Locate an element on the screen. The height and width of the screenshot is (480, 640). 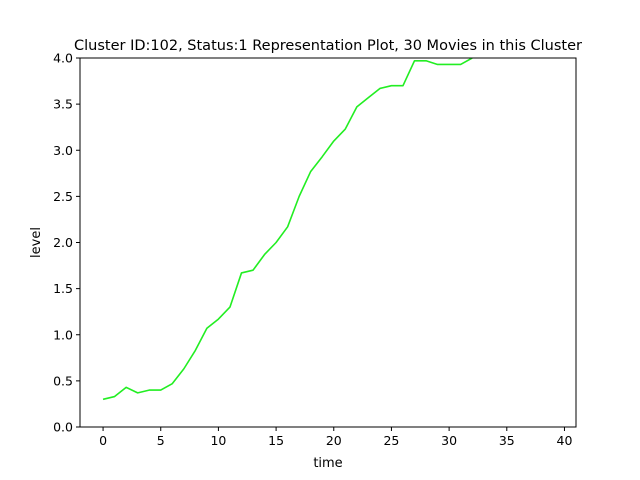
y-tick-label: 1.5 is located at coordinates (63, 288).